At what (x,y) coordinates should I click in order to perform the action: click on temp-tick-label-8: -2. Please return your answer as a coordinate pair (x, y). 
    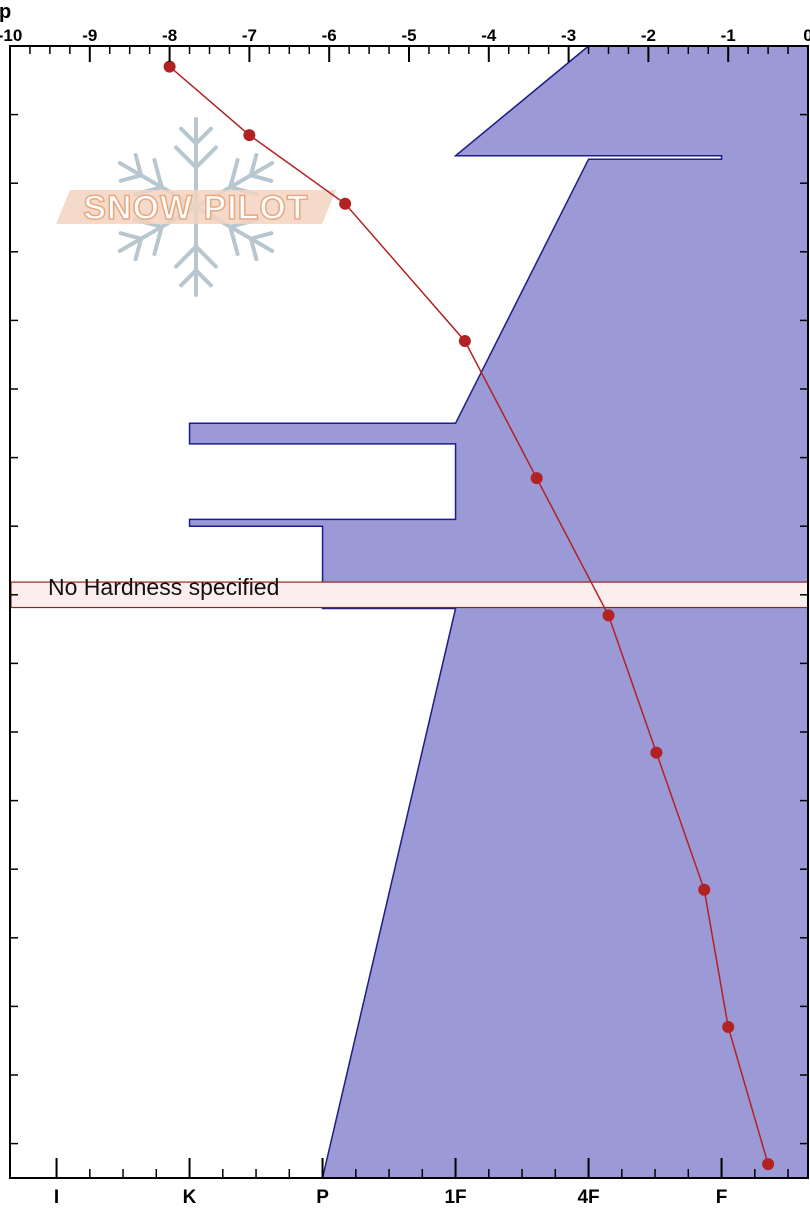
    Looking at the image, I should click on (648, 35).